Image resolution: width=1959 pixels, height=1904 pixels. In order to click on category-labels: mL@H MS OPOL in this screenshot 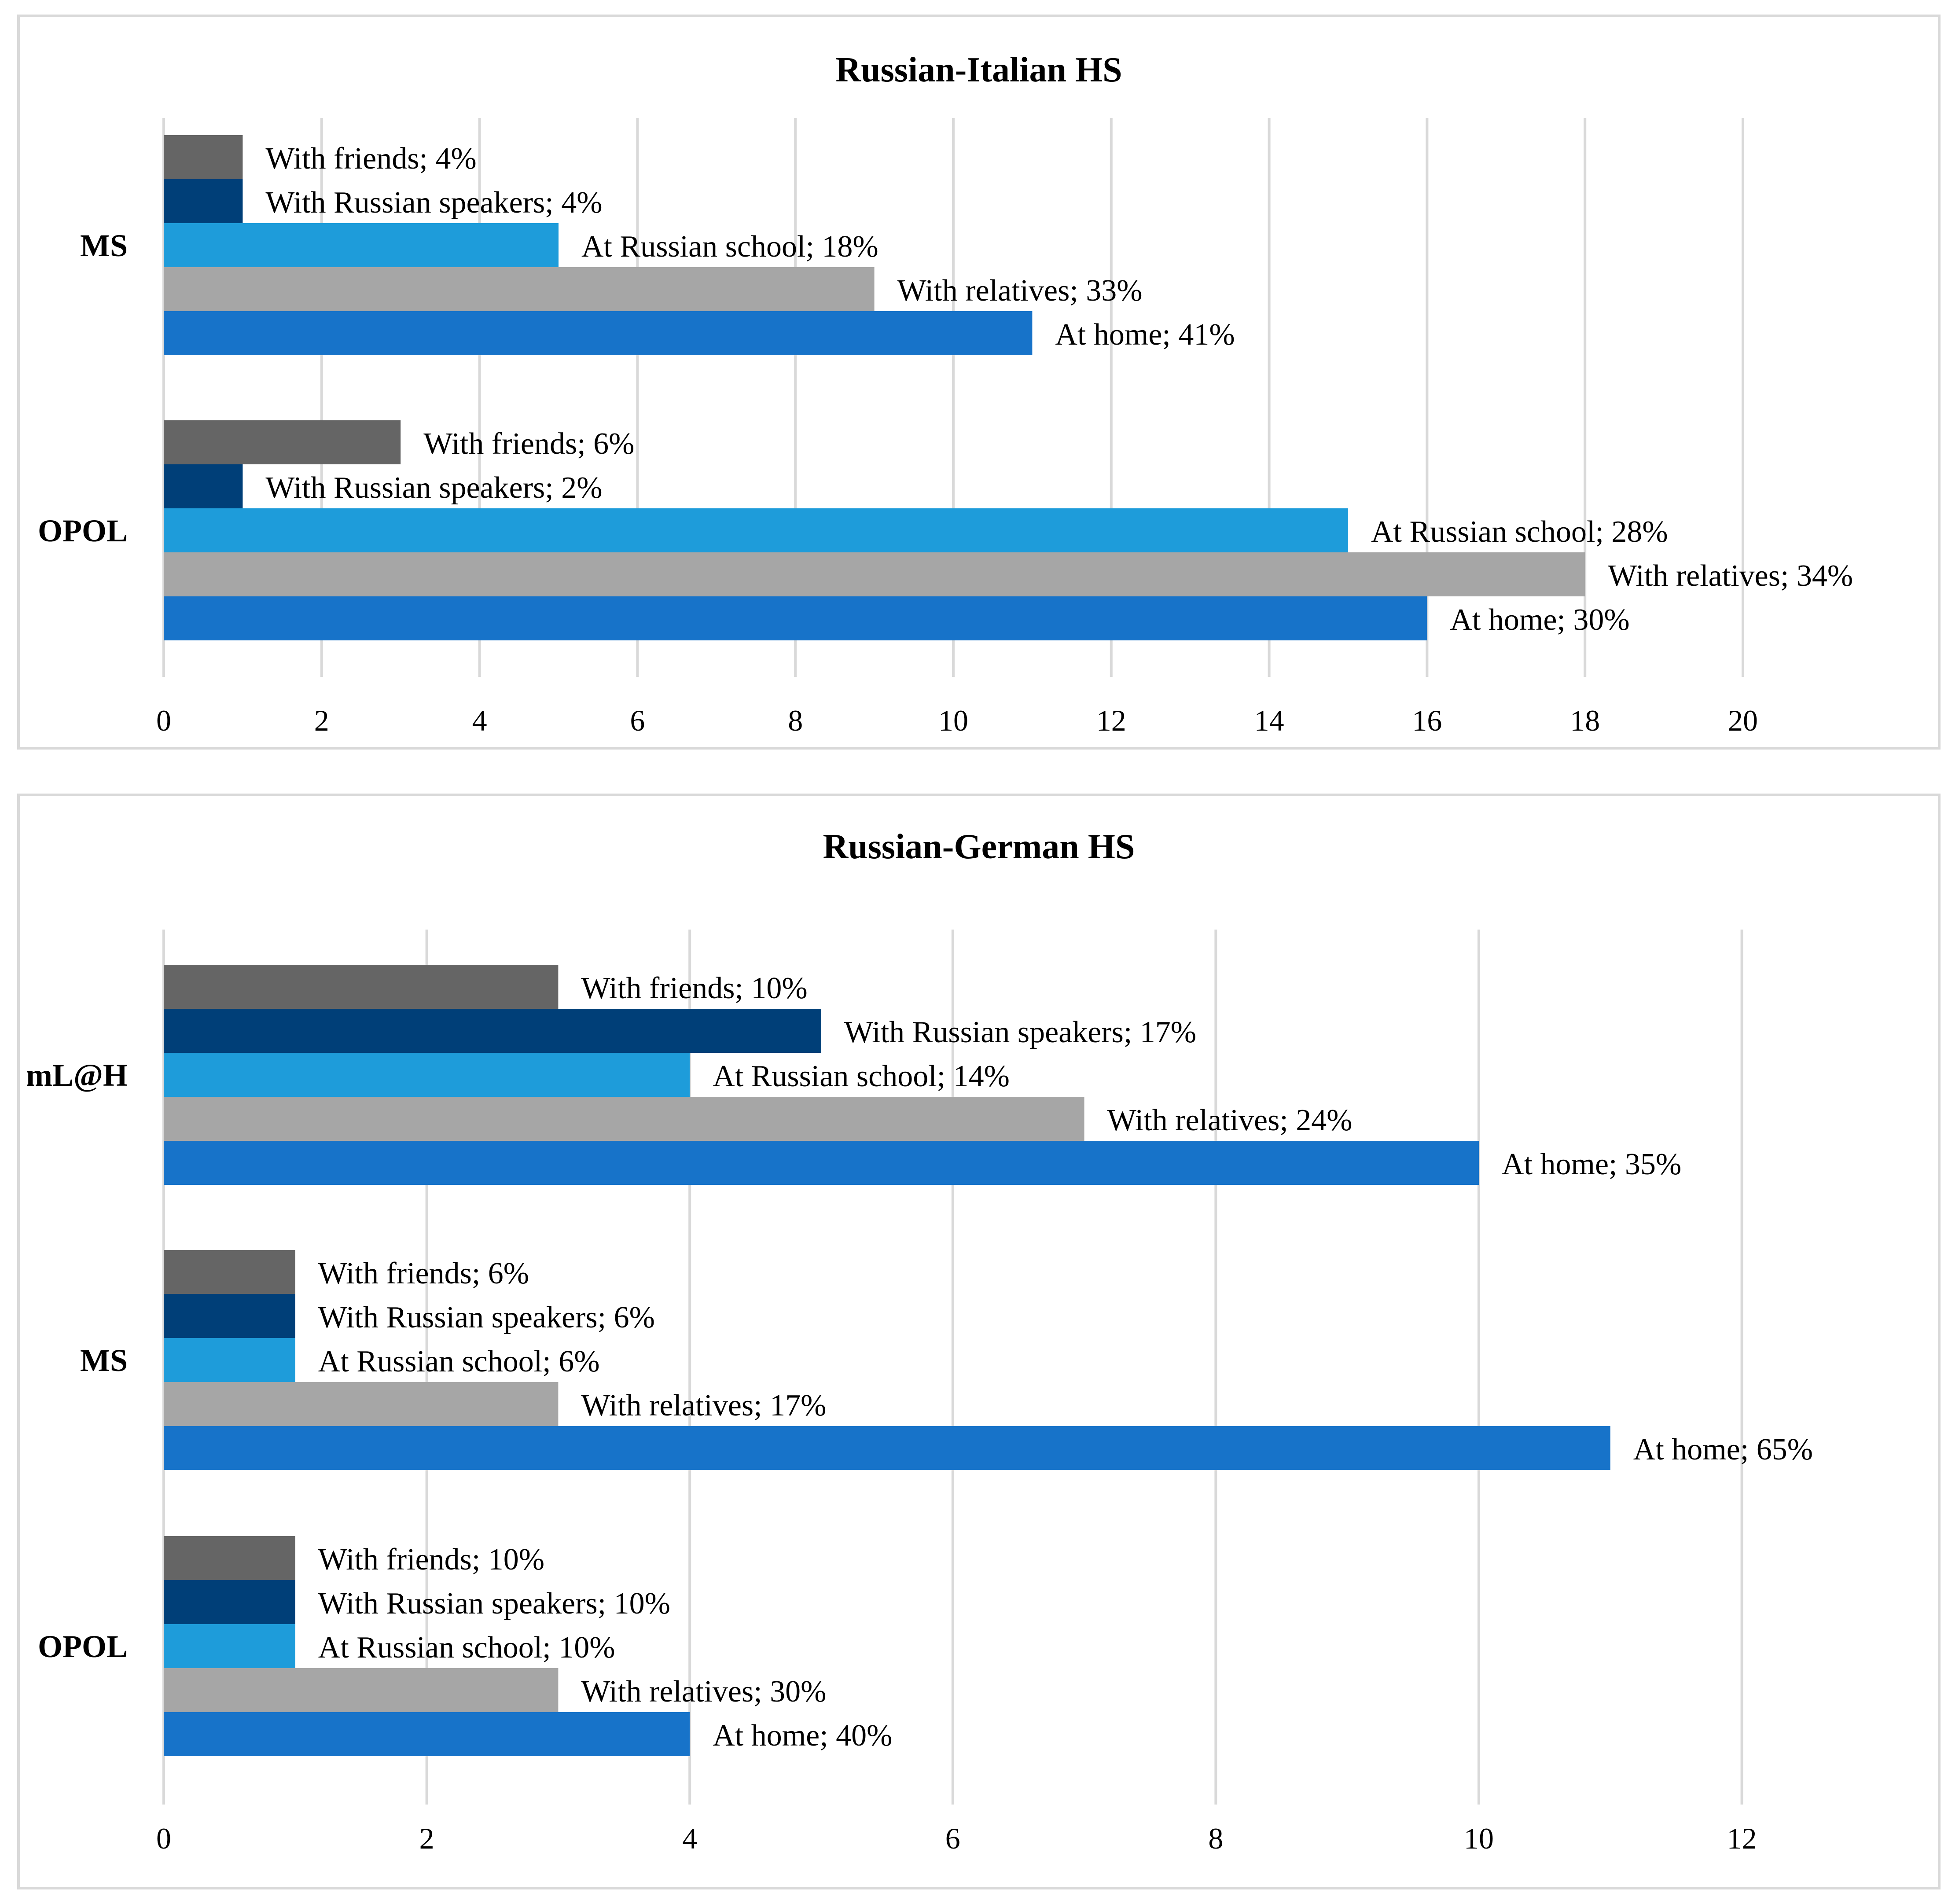, I will do `click(77, 1361)`.